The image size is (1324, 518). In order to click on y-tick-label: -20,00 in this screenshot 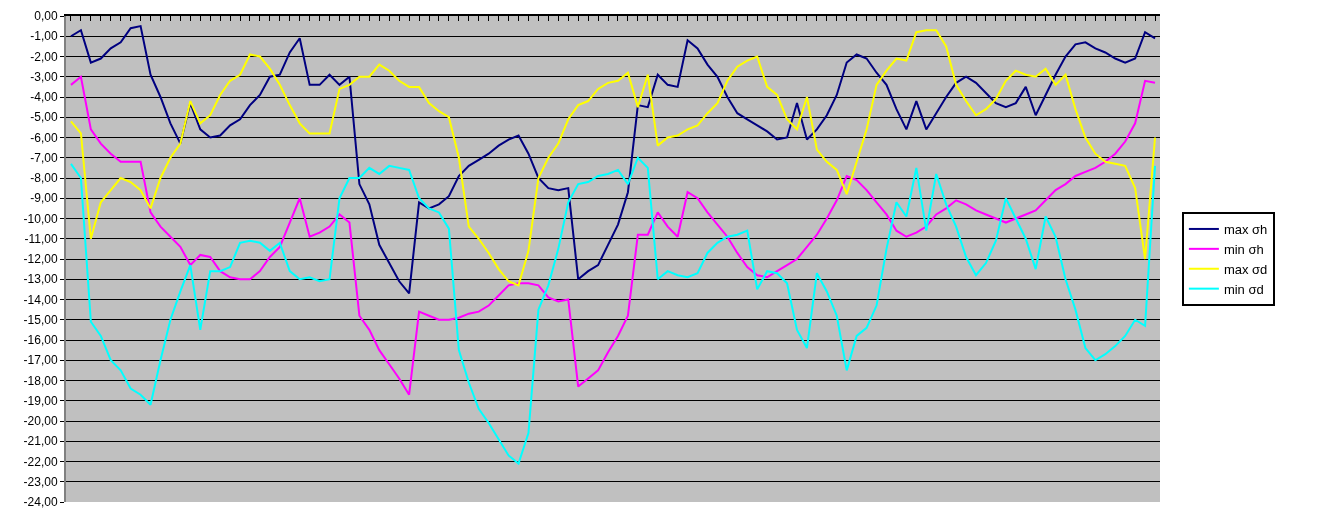, I will do `click(40, 421)`.